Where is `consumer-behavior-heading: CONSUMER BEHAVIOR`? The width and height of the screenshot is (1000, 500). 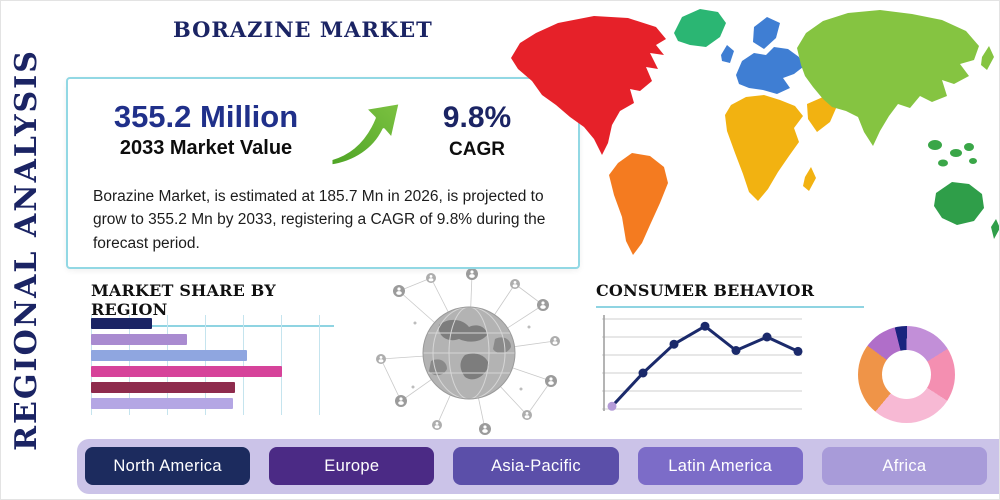
consumer-behavior-heading: CONSUMER BEHAVIOR is located at coordinates (730, 294).